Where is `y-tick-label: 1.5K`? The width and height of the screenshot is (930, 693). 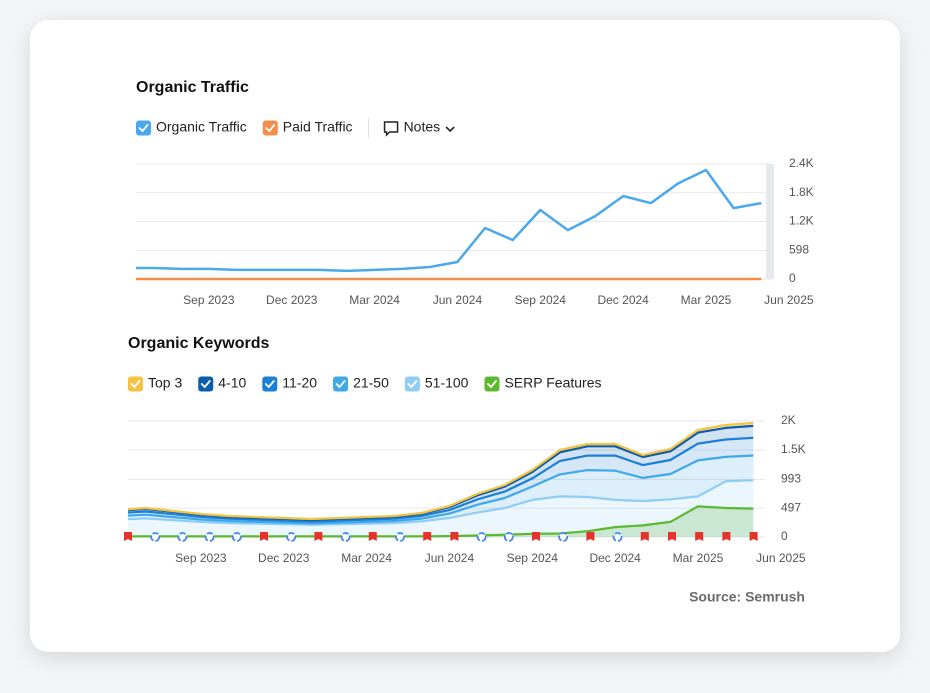 y-tick-label: 1.5K is located at coordinates (793, 449).